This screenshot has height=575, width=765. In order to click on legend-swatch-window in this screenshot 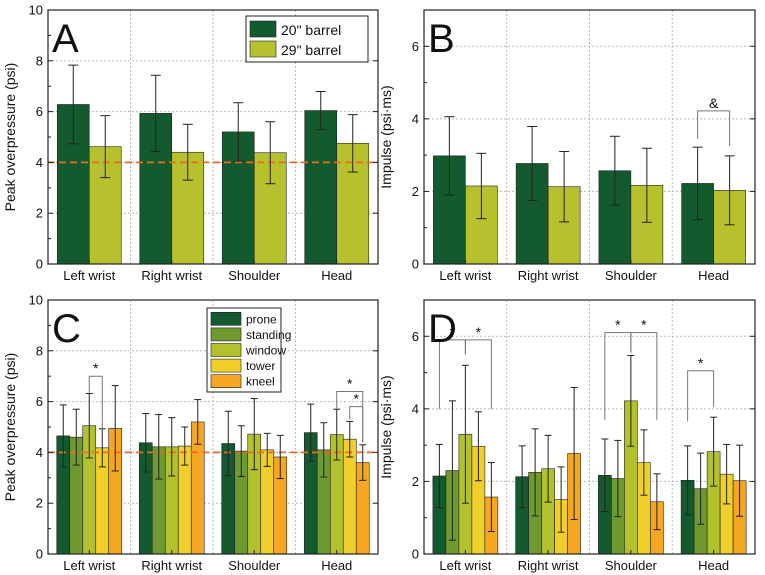, I will do `click(226, 350)`.